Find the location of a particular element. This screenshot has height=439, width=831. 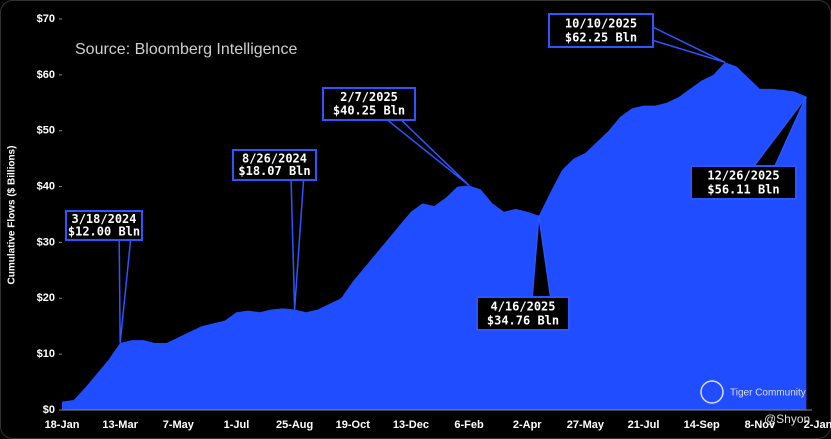

y-tick-label: $60 is located at coordinates (46, 75).